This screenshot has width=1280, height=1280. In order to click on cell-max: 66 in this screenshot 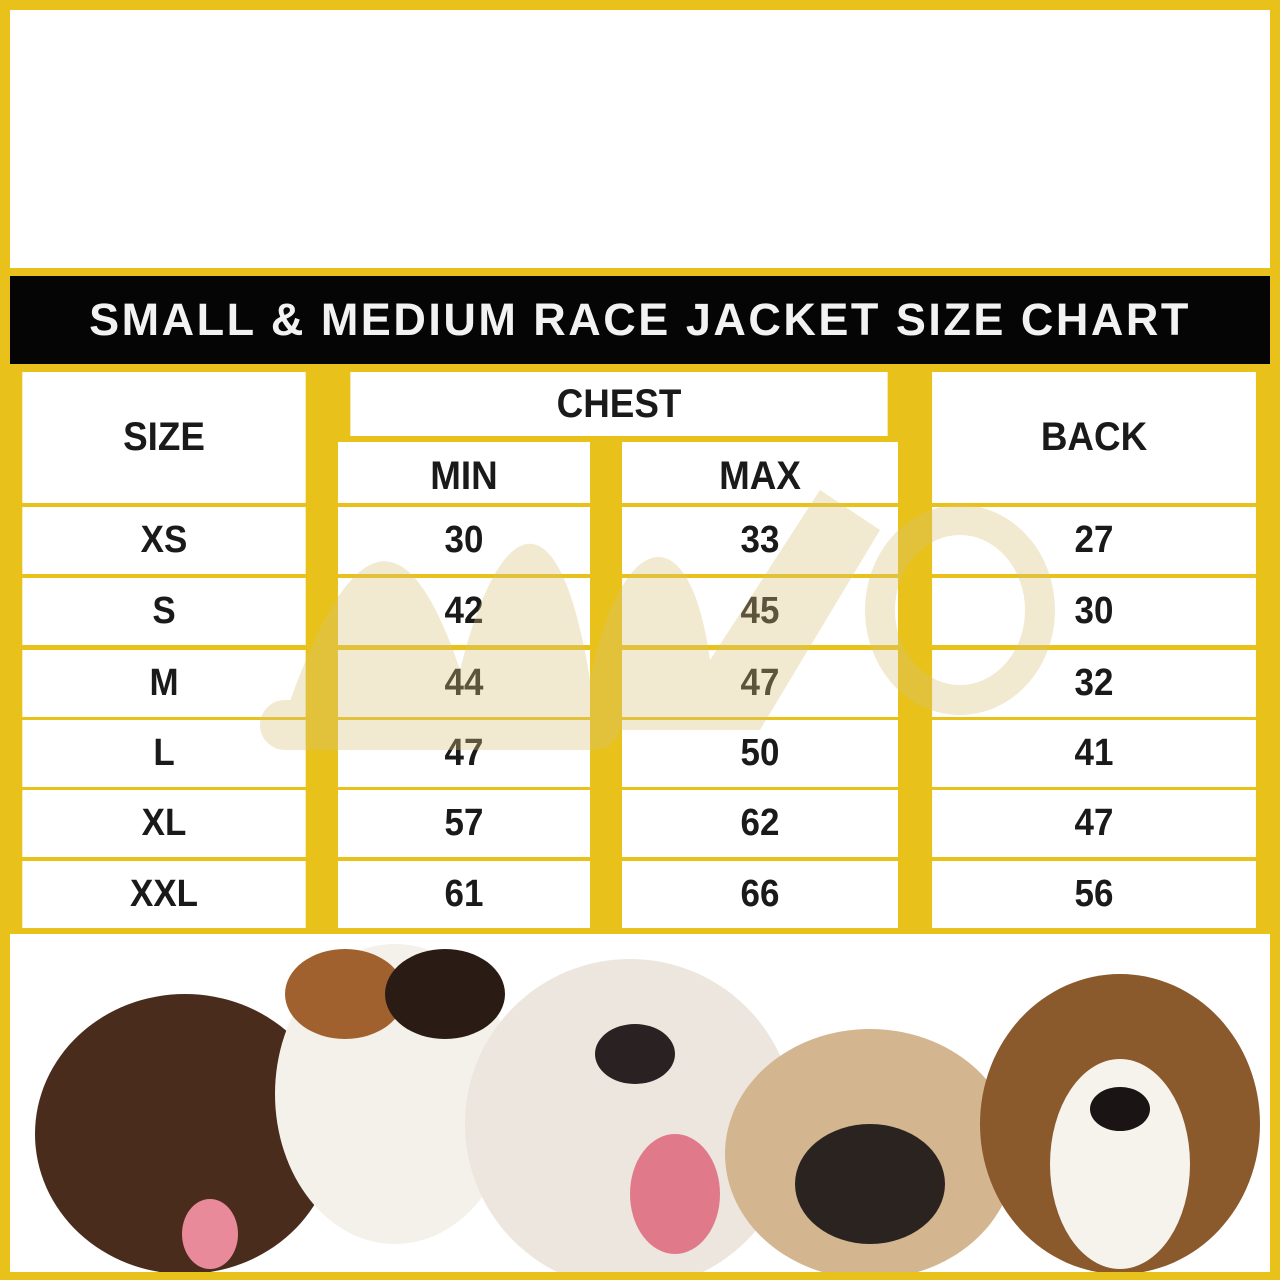, I will do `click(760, 894)`.